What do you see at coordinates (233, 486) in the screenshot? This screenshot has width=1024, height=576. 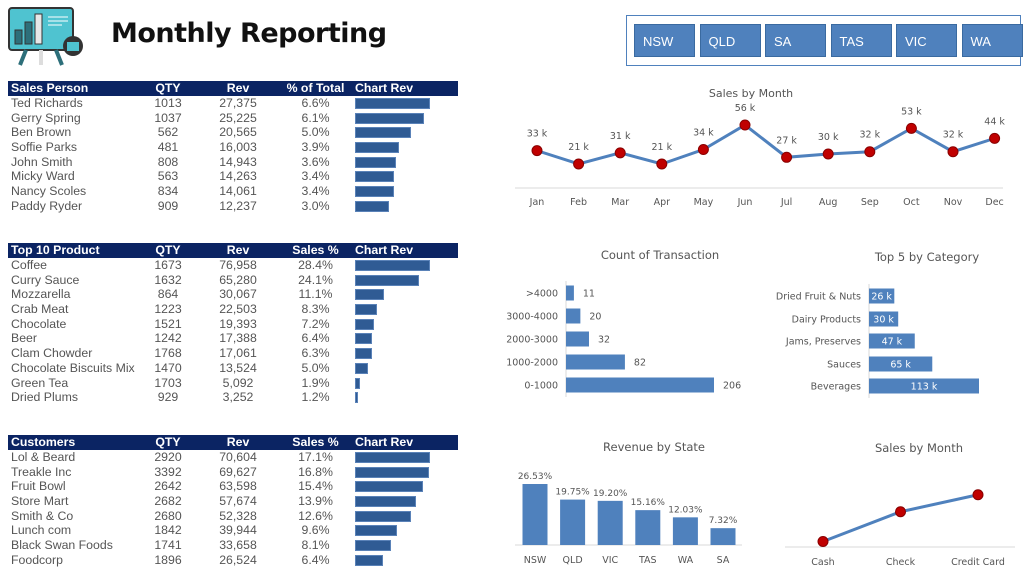 I see `table-row: Fruit Bowl 2642 63,598 15.4%` at bounding box center [233, 486].